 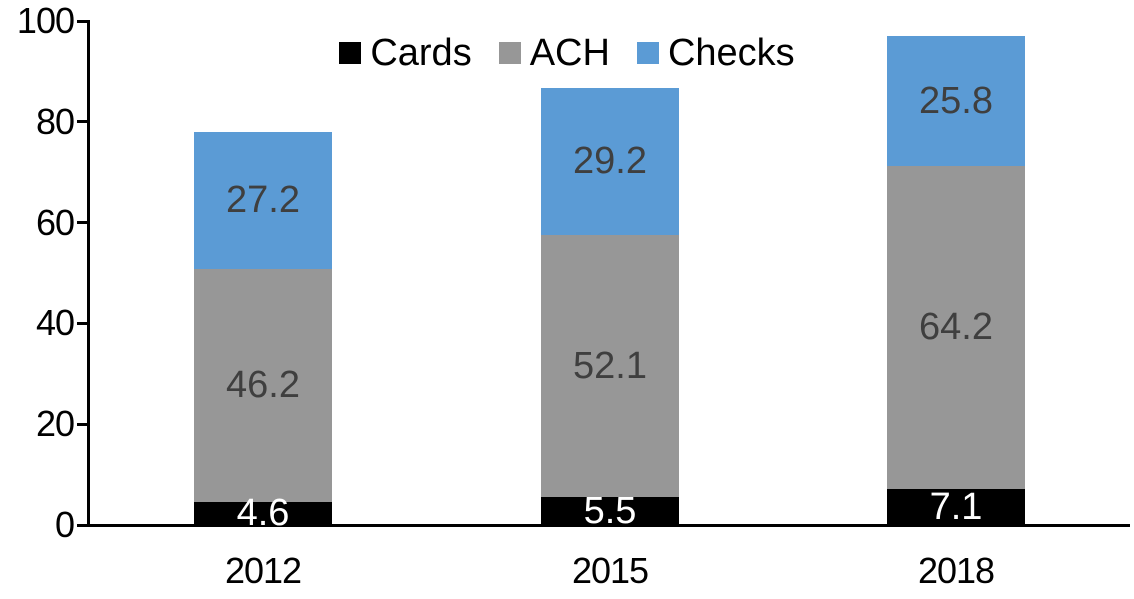 What do you see at coordinates (647, 53) in the screenshot?
I see `legend-swatch-checks-icon` at bounding box center [647, 53].